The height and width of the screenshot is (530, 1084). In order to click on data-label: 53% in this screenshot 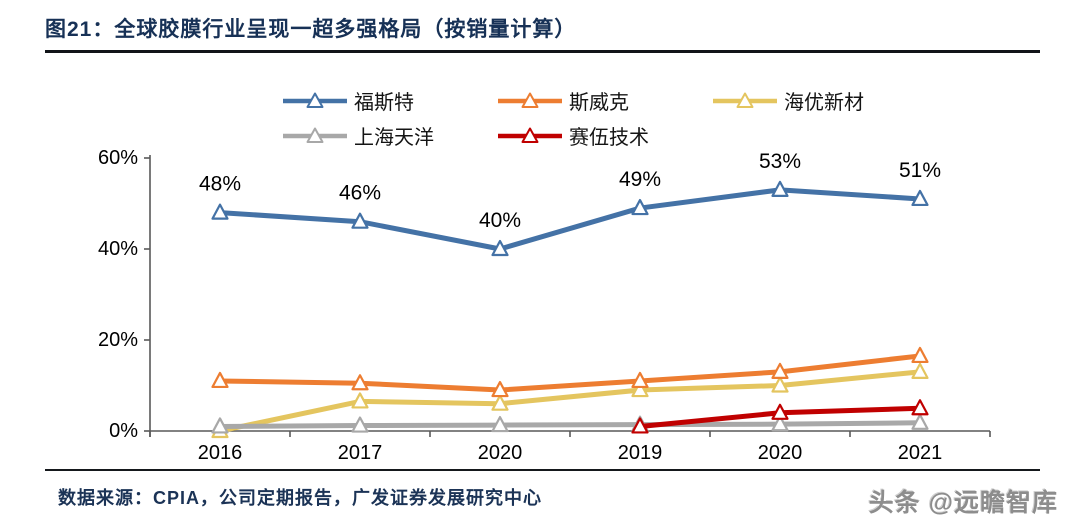, I will do `click(780, 161)`.